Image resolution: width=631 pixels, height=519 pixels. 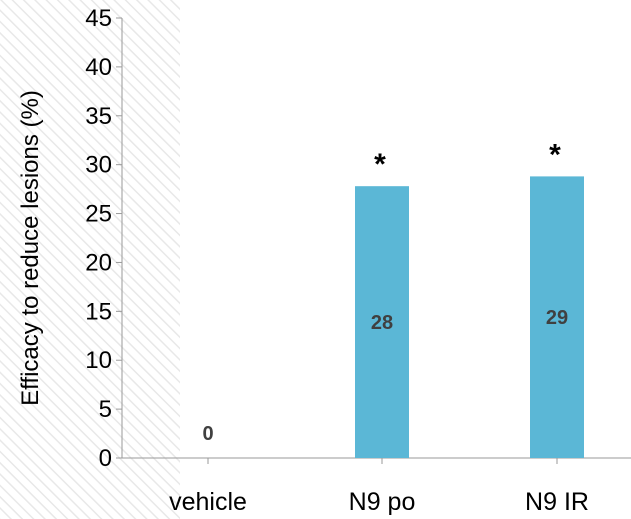 What do you see at coordinates (98, 214) in the screenshot?
I see `y-tick-label: 25` at bounding box center [98, 214].